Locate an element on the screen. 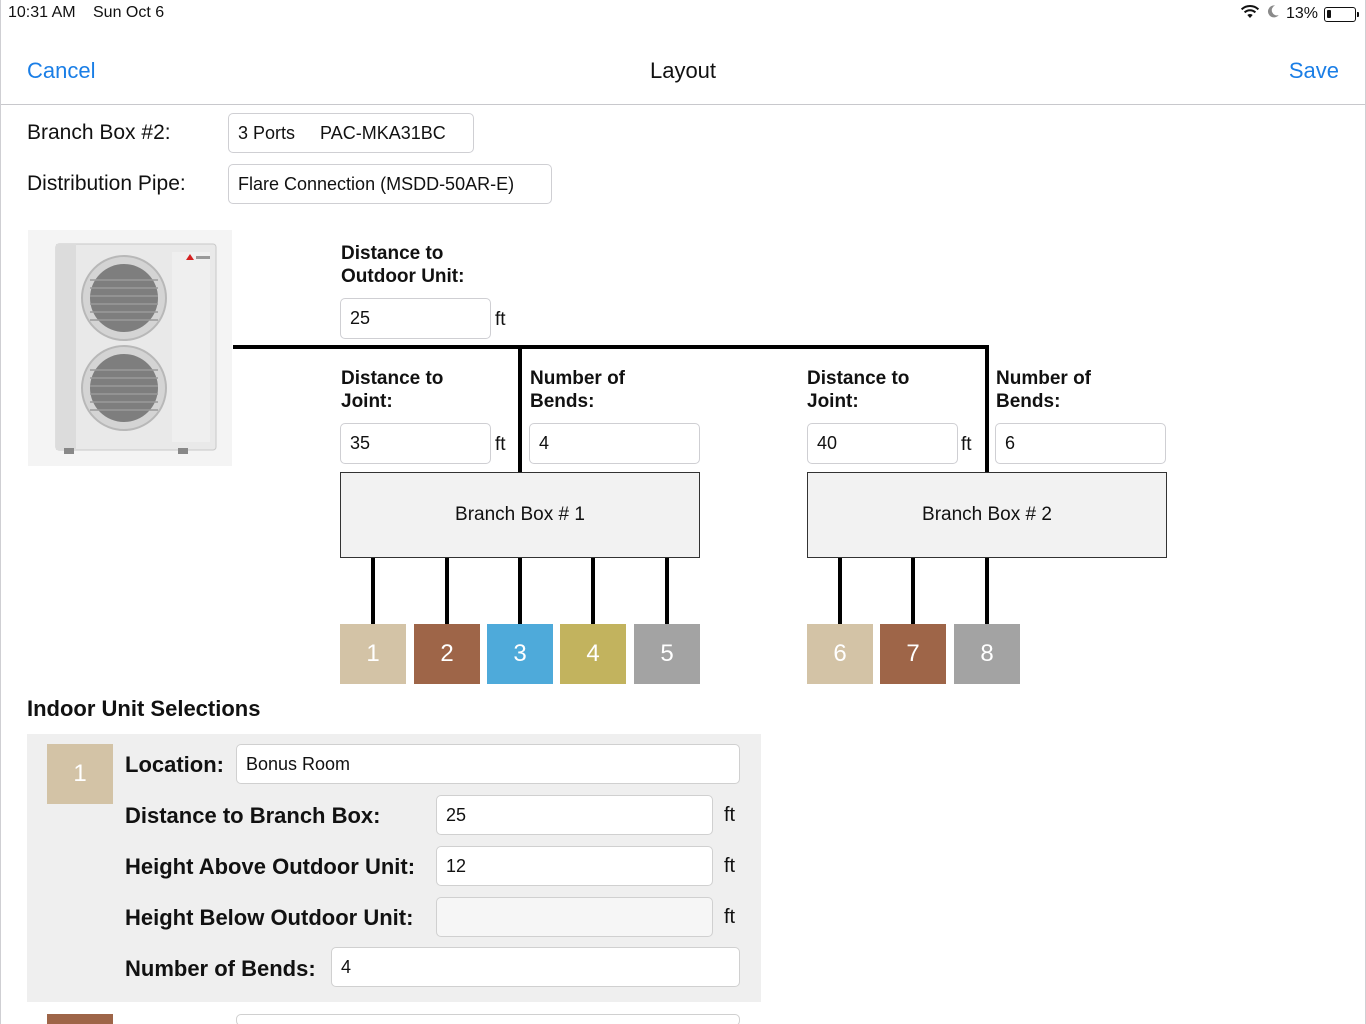 This screenshot has height=1024, width=1366. battery-percent: 13% is located at coordinates (1301, 13).